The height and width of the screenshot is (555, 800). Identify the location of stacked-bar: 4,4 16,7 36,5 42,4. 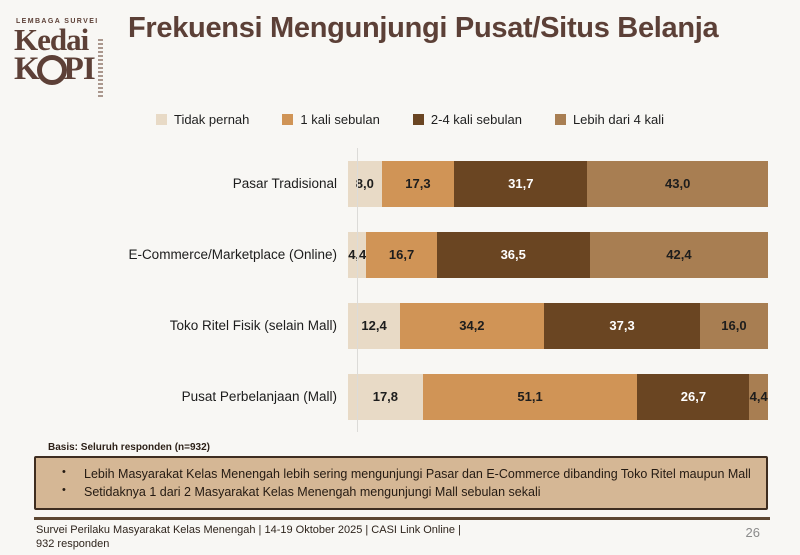
(558, 254).